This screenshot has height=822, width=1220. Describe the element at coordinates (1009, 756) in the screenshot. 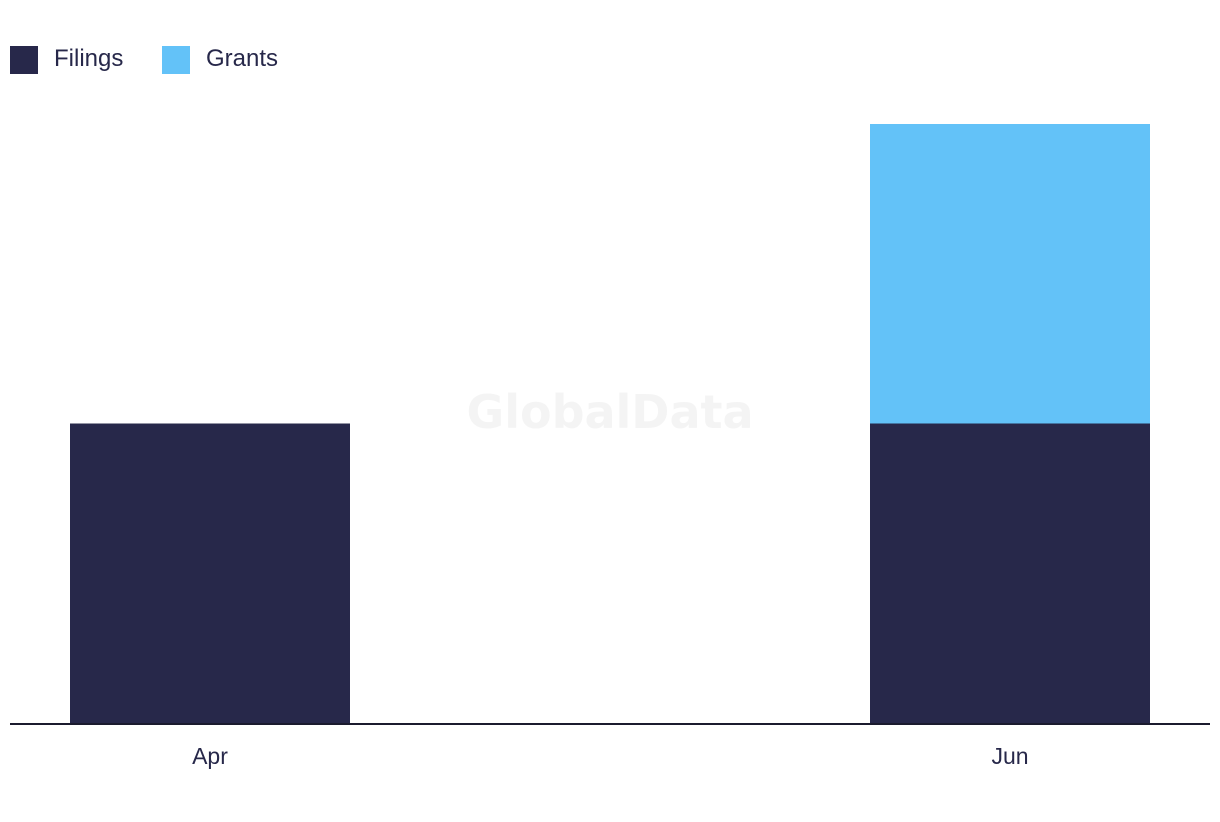

I see `x-tick-label-jun: Jun` at that location.